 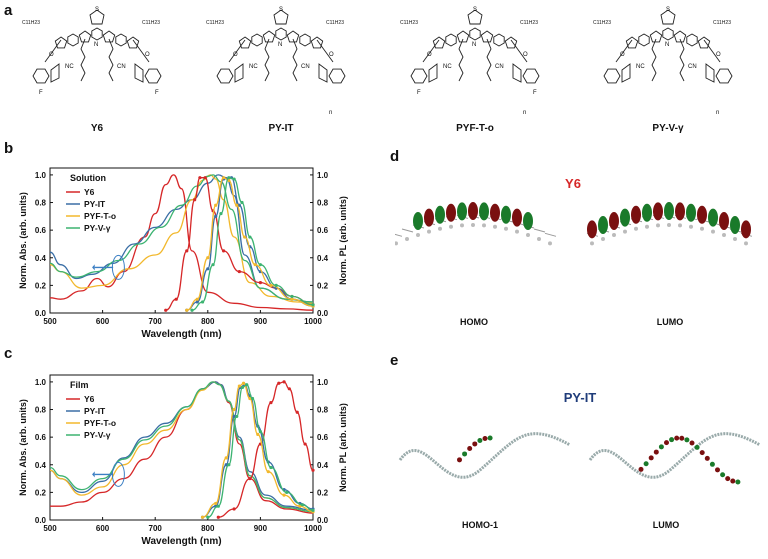 I want to click on y-tick-label: 0.2, so click(x=41, y=285).